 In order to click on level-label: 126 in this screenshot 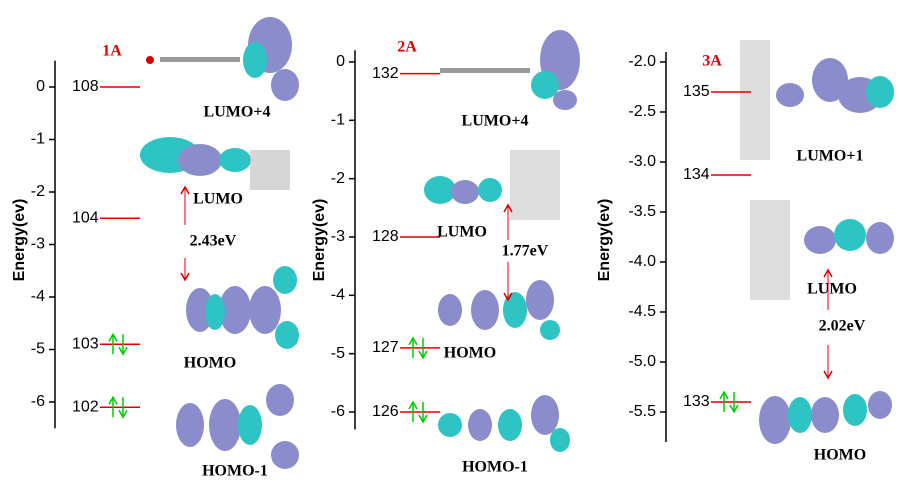, I will do `click(385, 411)`.